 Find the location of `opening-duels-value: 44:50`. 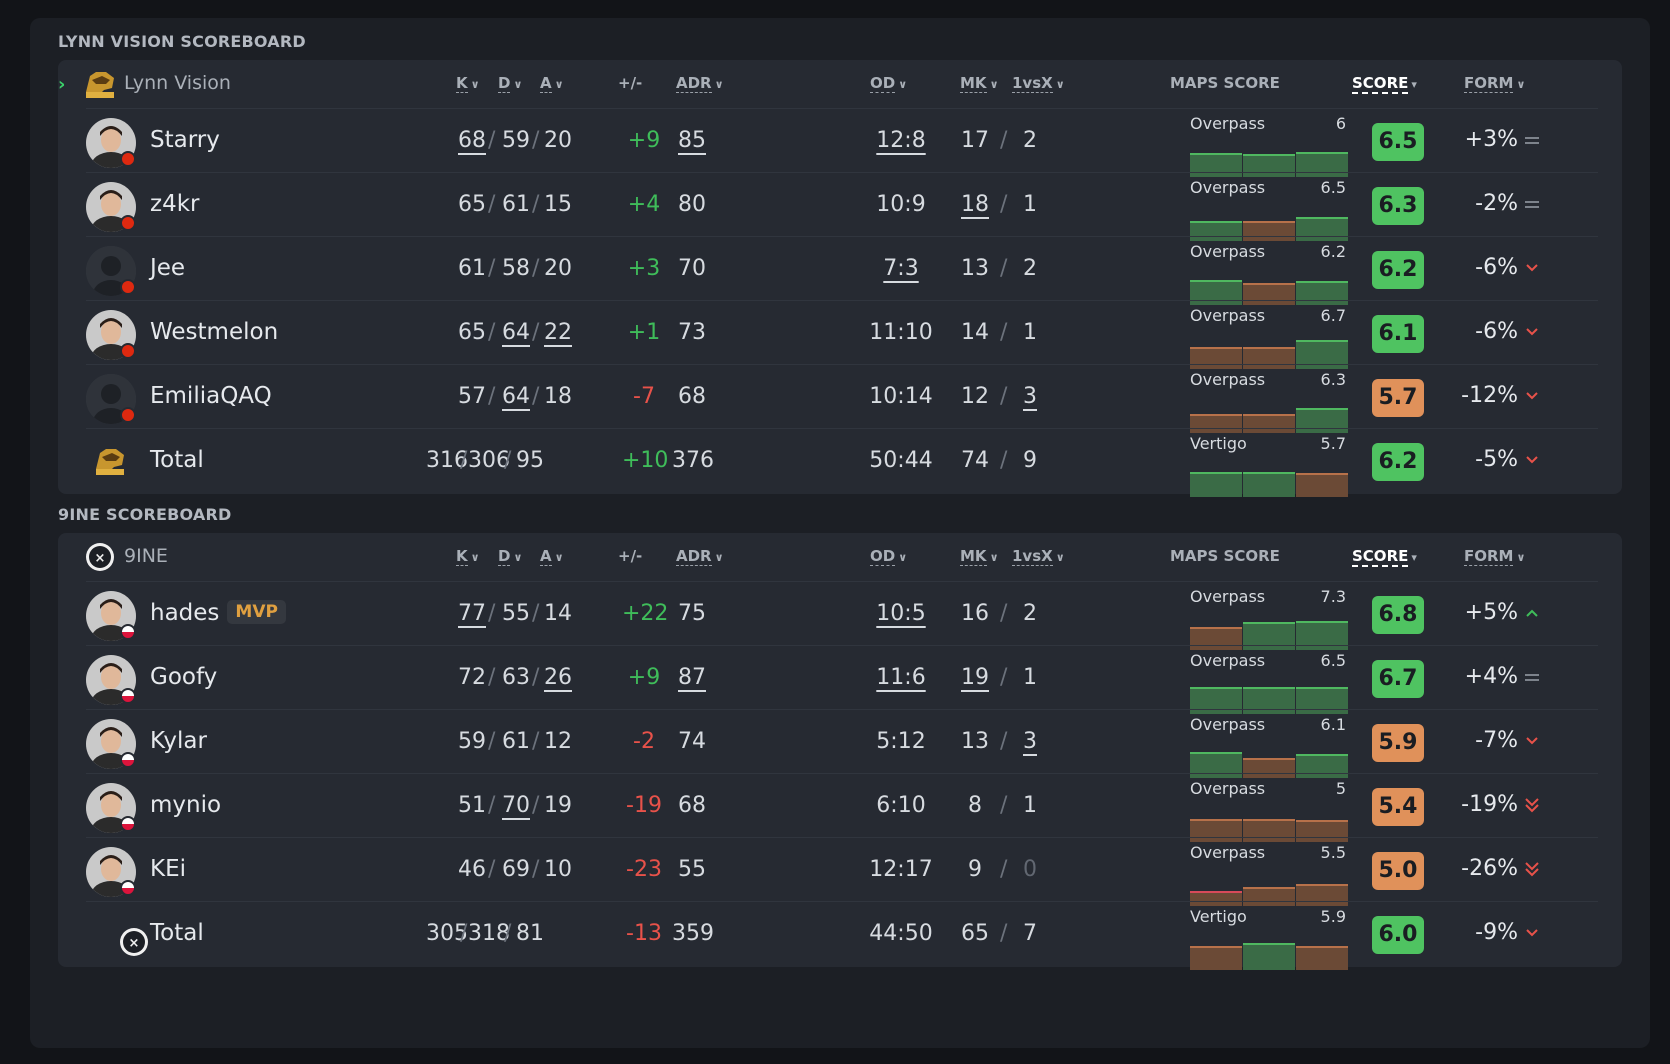

opening-duels-value: 44:50 is located at coordinates (901, 933).